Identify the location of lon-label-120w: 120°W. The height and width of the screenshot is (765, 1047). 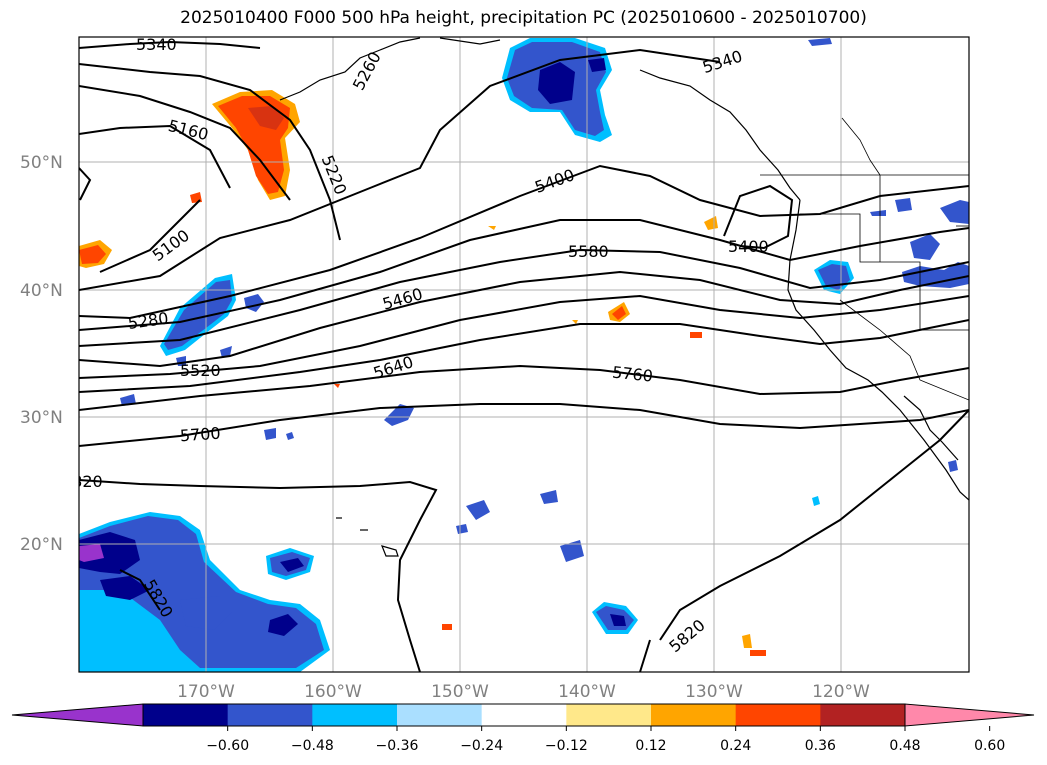
(841, 692).